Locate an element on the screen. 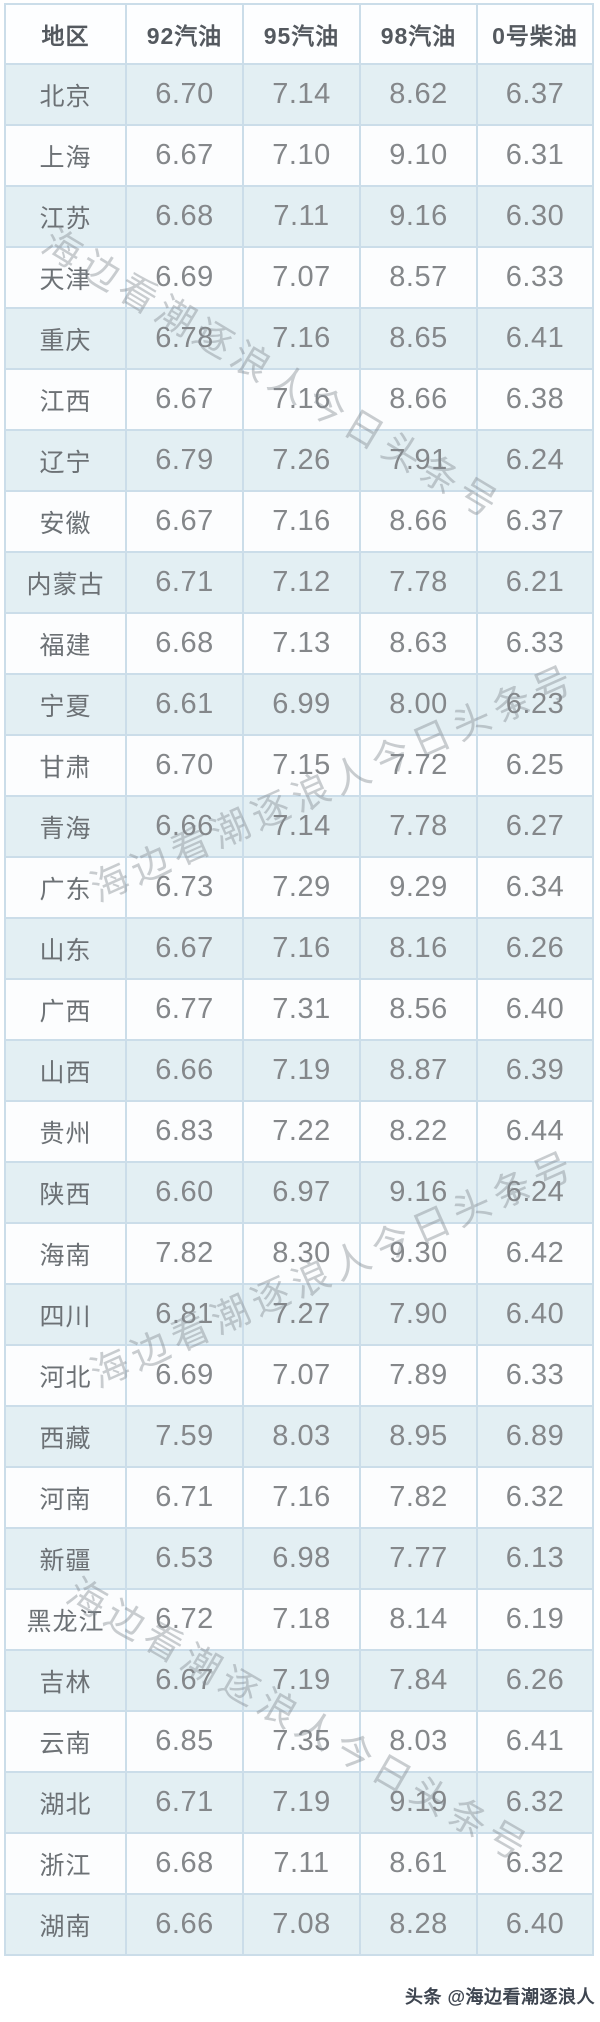 This screenshot has height=2022, width=600. price-cell: 7.77 is located at coordinates (418, 1558).